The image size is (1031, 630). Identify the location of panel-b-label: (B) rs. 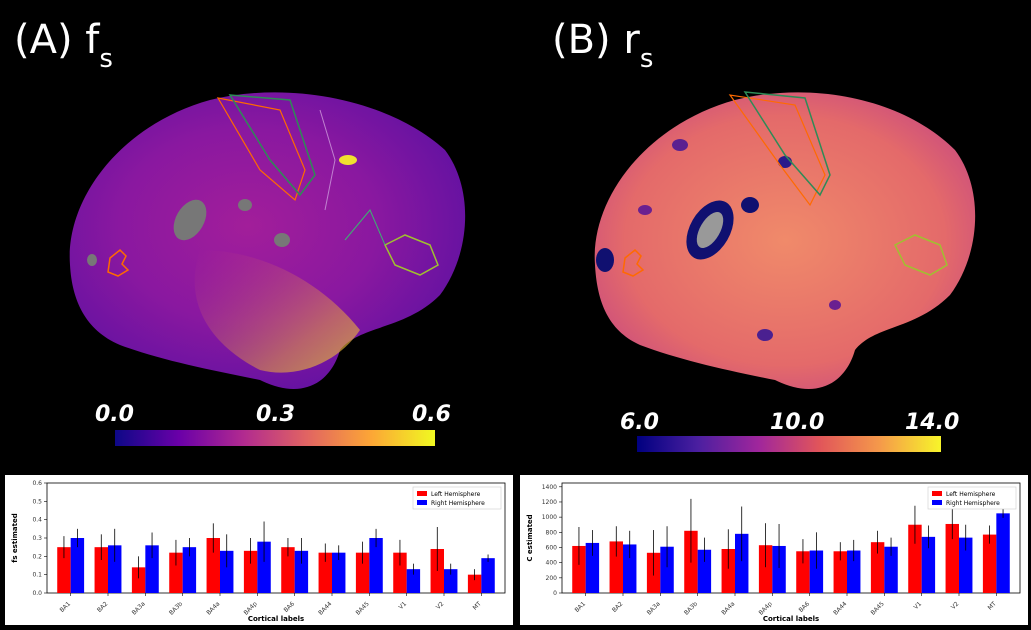
(602, 46).